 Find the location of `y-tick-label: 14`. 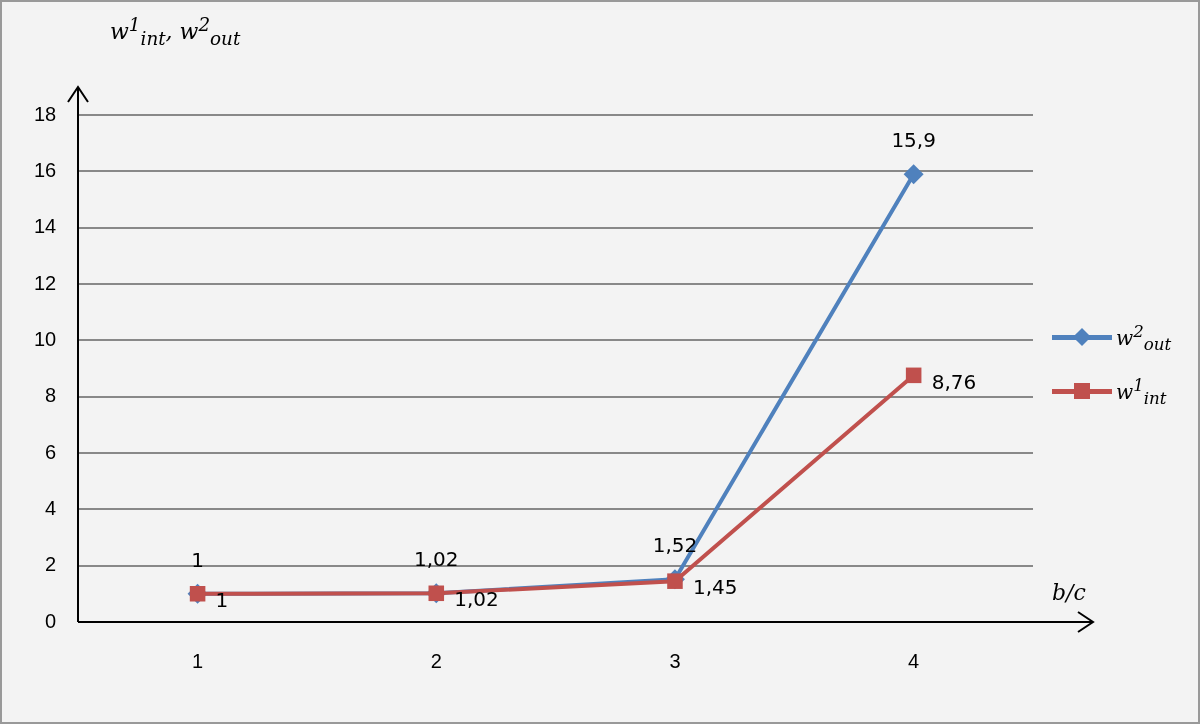

y-tick-label: 14 is located at coordinates (45, 226).